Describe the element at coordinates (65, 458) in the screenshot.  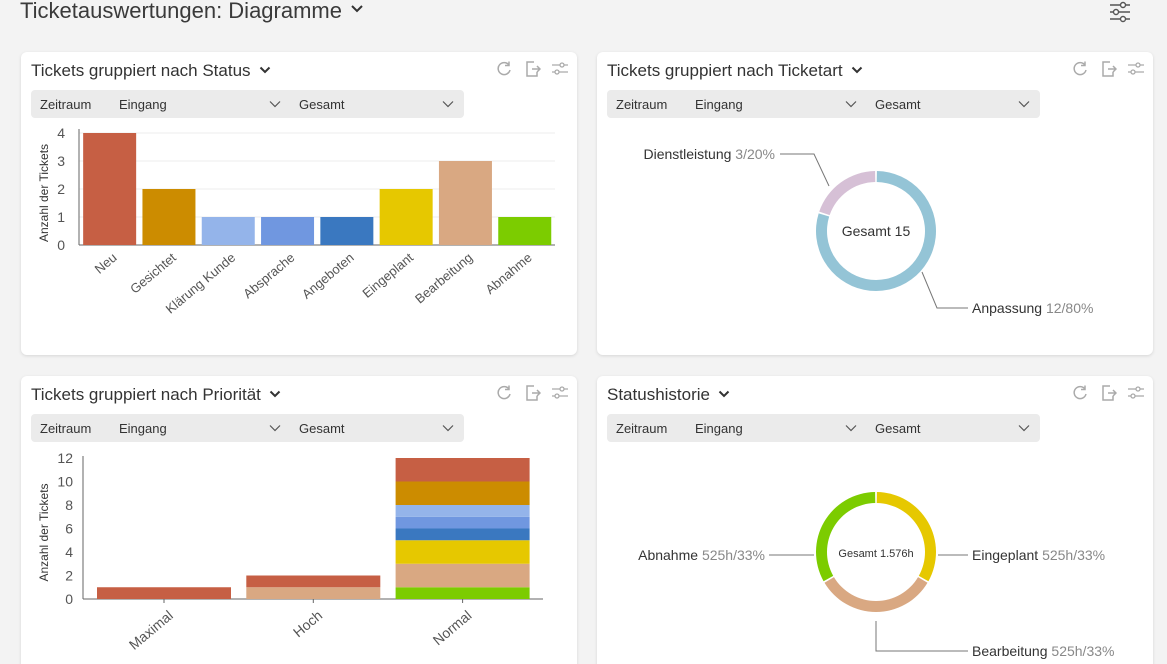
I see `y-tick-label: 12` at that location.